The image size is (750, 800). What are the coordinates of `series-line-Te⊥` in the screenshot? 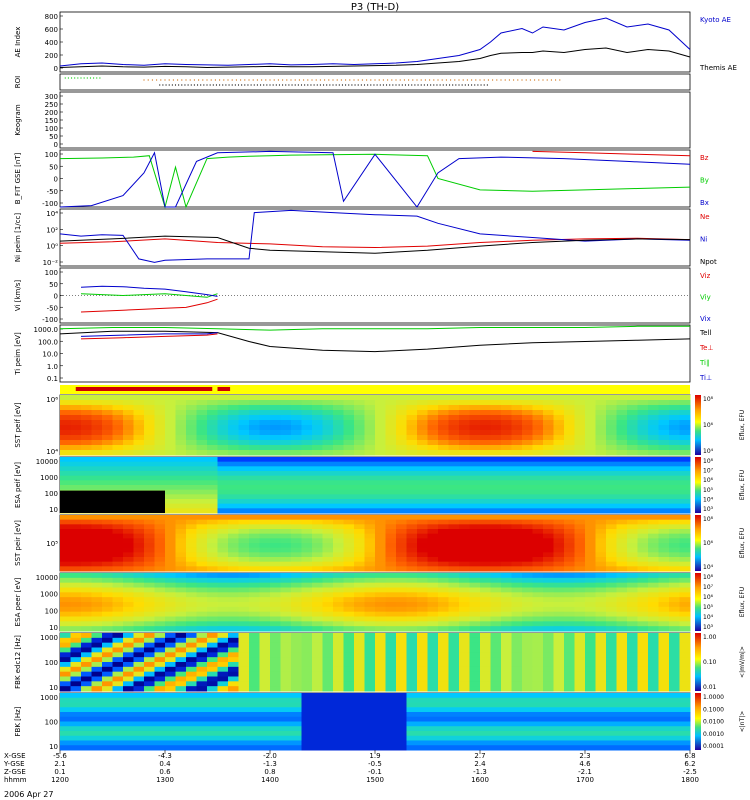 It's located at (149, 336).